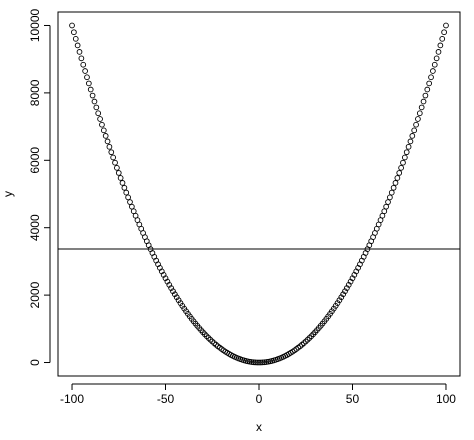 The width and height of the screenshot is (474, 440). What do you see at coordinates (259, 399) in the screenshot?
I see `x-tick-label: 0` at bounding box center [259, 399].